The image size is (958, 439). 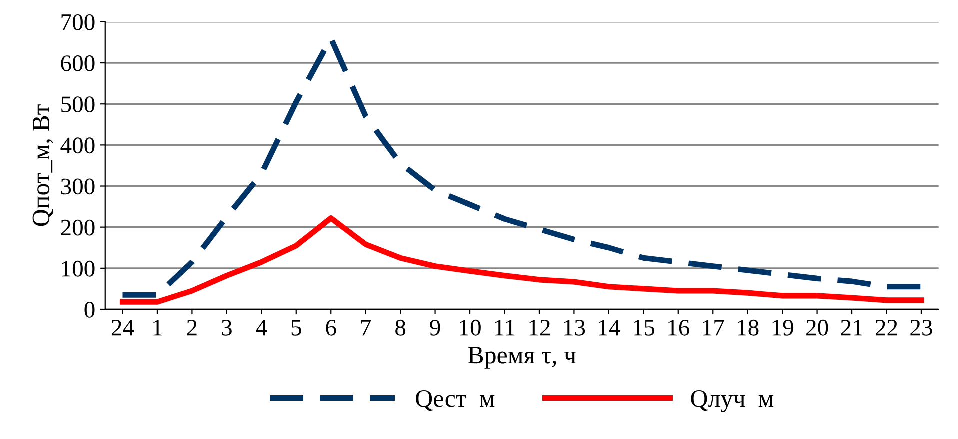 What do you see at coordinates (227, 328) in the screenshot?
I see `x-tick-label: 3` at bounding box center [227, 328].